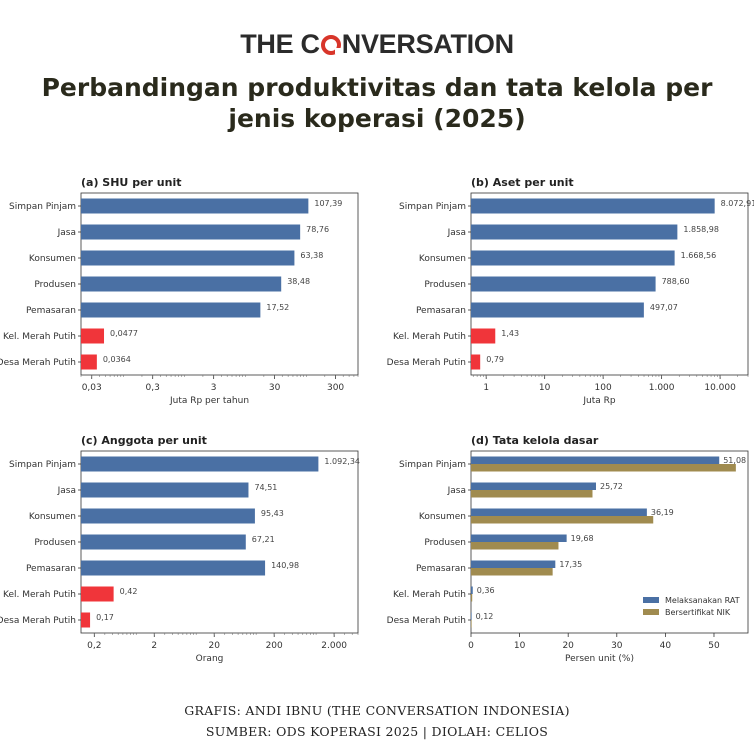  What do you see at coordinates (335, 388) in the screenshot?
I see `x-tick-label: 300` at bounding box center [335, 388].